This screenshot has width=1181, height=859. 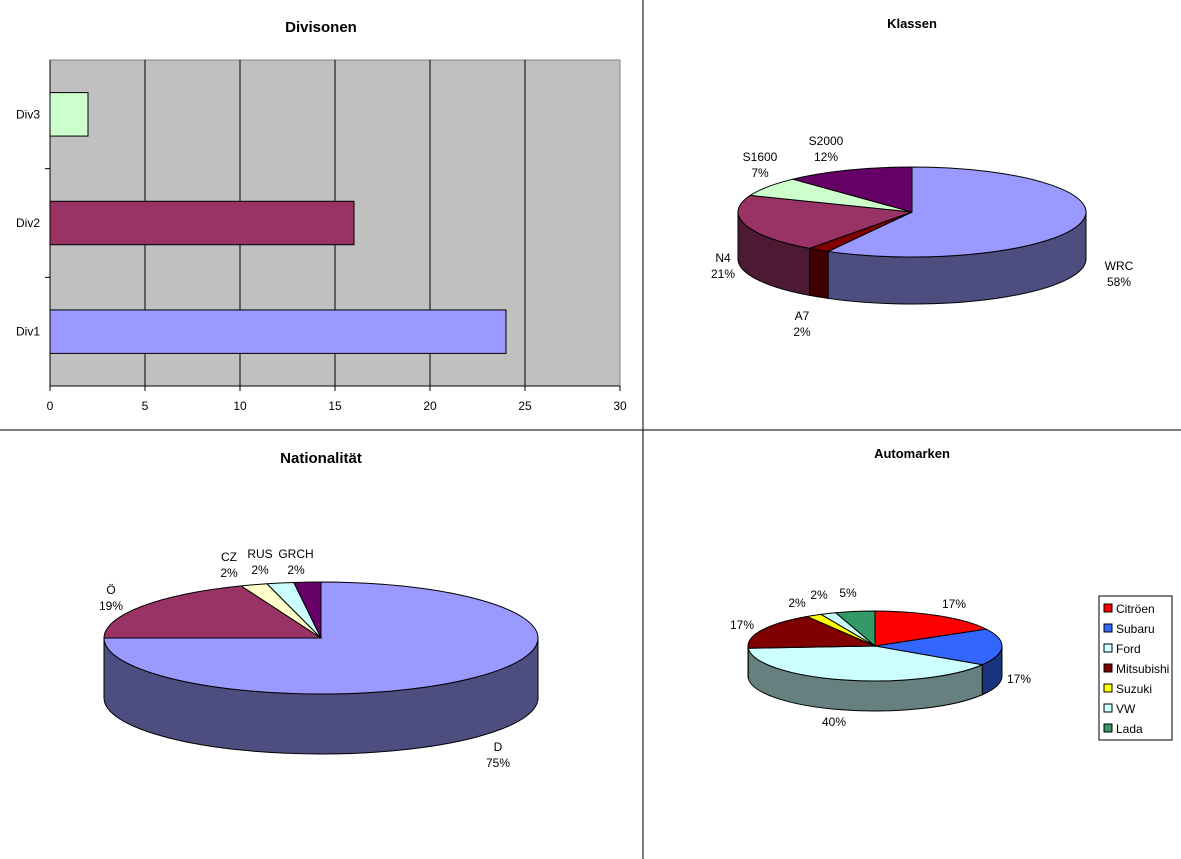 I want to click on y-tick-label: Div1, so click(x=28, y=332).